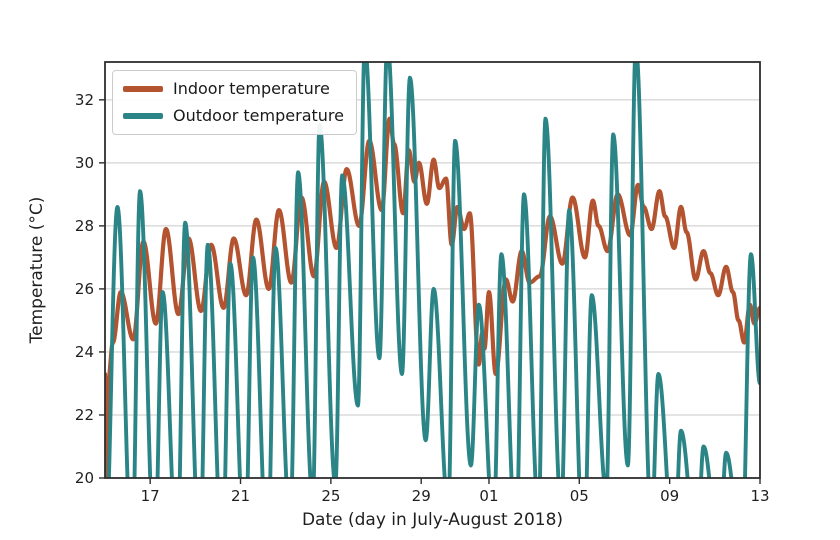 This screenshot has height=540, width=840. I want to click on legend-label-indoor: Indoor temperature, so click(251, 88).